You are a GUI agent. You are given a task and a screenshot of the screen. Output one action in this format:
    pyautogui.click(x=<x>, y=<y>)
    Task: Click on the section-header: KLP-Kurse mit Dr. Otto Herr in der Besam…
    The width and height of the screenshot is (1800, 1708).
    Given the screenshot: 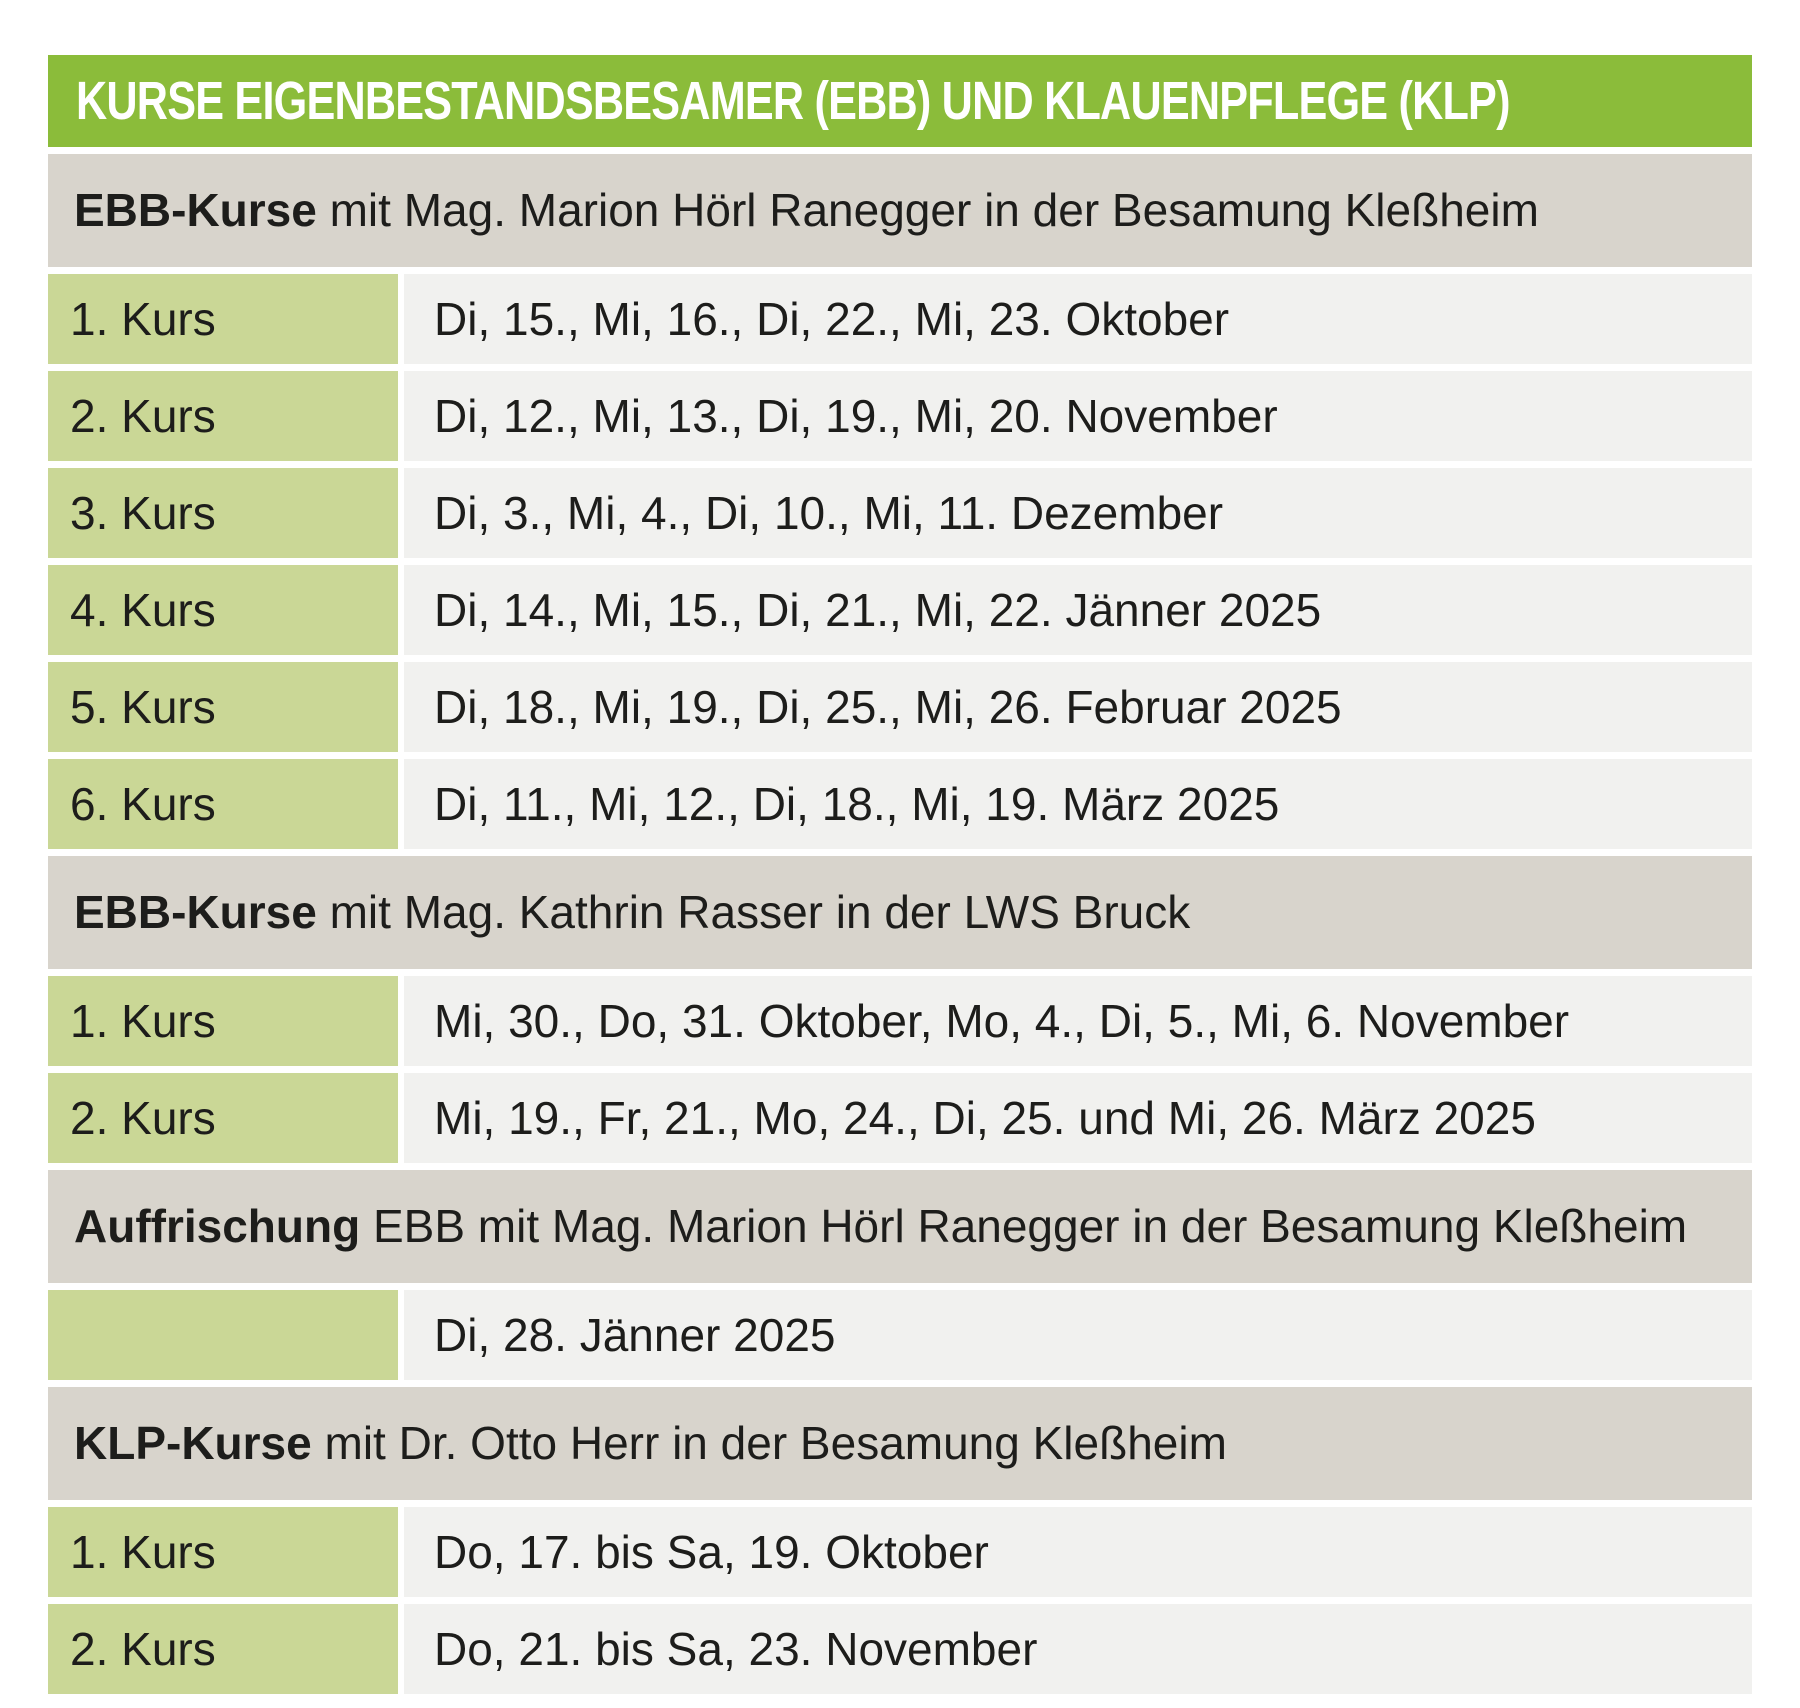 What is the action you would take?
    pyautogui.click(x=900, y=1443)
    